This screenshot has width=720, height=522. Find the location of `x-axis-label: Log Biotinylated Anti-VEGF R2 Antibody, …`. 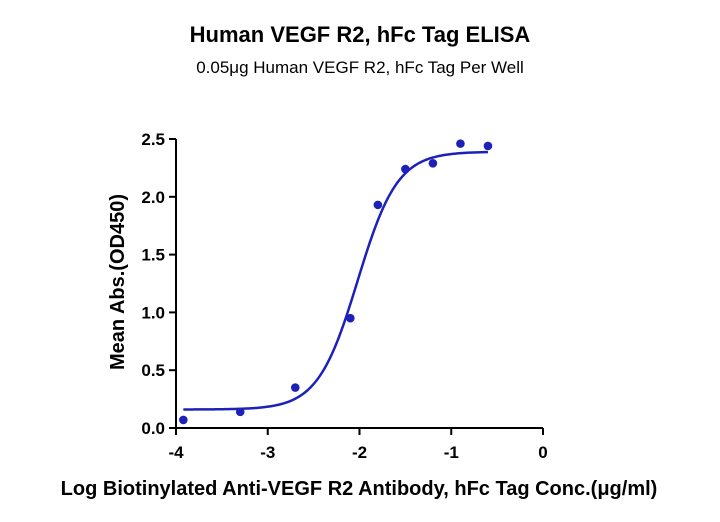

x-axis-label: Log Biotinylated Anti-VEGF R2 Antibody, … is located at coordinates (359, 489).